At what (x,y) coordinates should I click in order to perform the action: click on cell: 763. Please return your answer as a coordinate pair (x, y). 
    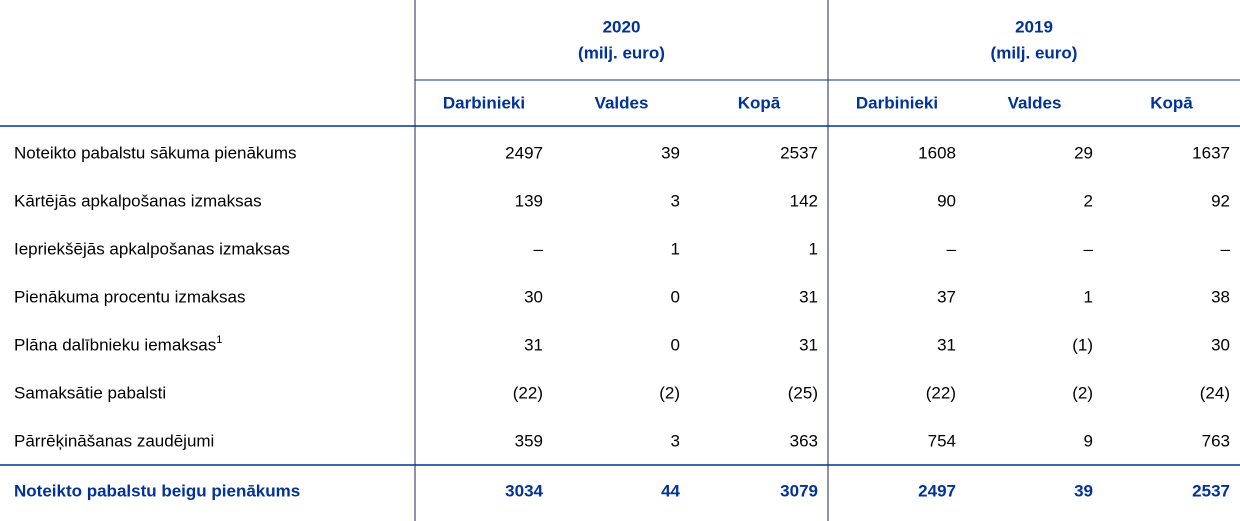
    Looking at the image, I should click on (1216, 440).